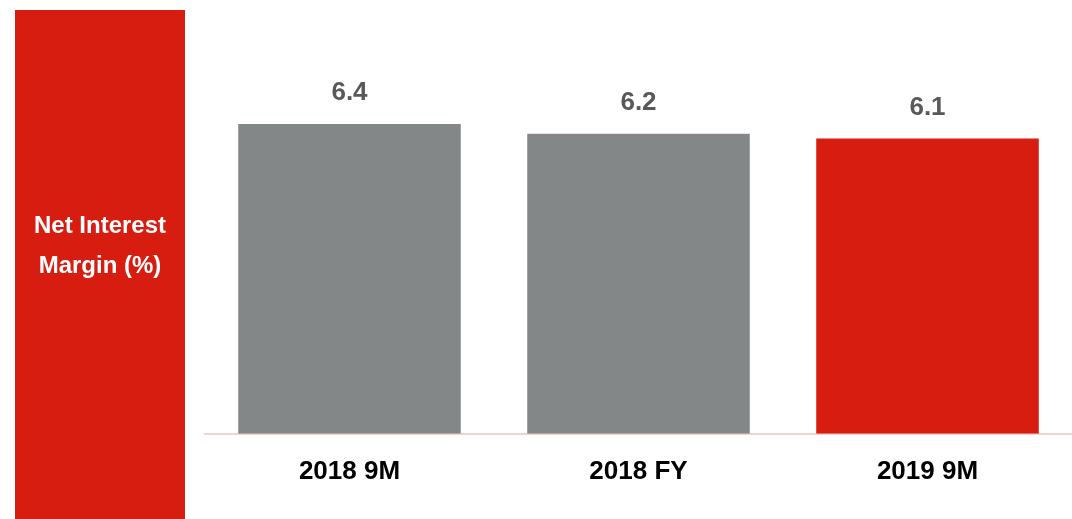  What do you see at coordinates (927, 105) in the screenshot?
I see `data-label: 6.1` at bounding box center [927, 105].